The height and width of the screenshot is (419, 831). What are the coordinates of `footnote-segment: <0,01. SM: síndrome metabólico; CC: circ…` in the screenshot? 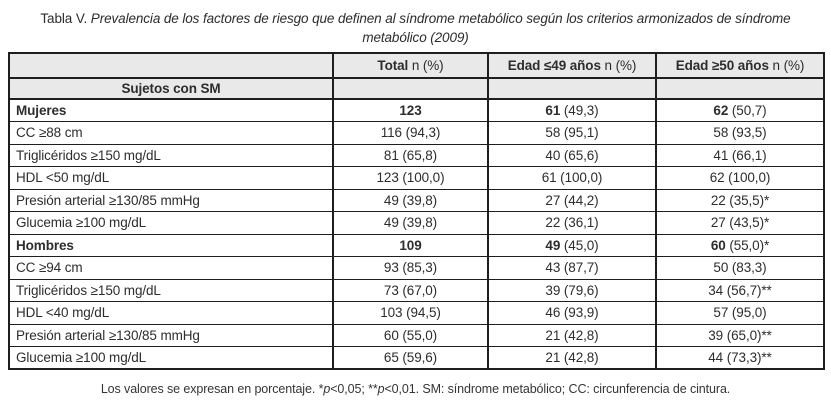 It's located at (557, 389).